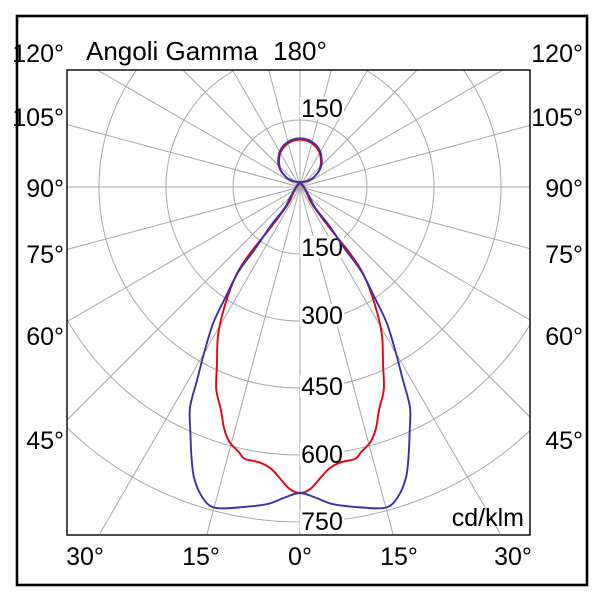 The image size is (600, 600). What do you see at coordinates (85, 557) in the screenshot?
I see `angle-label-bottom-30°-0: 30°` at bounding box center [85, 557].